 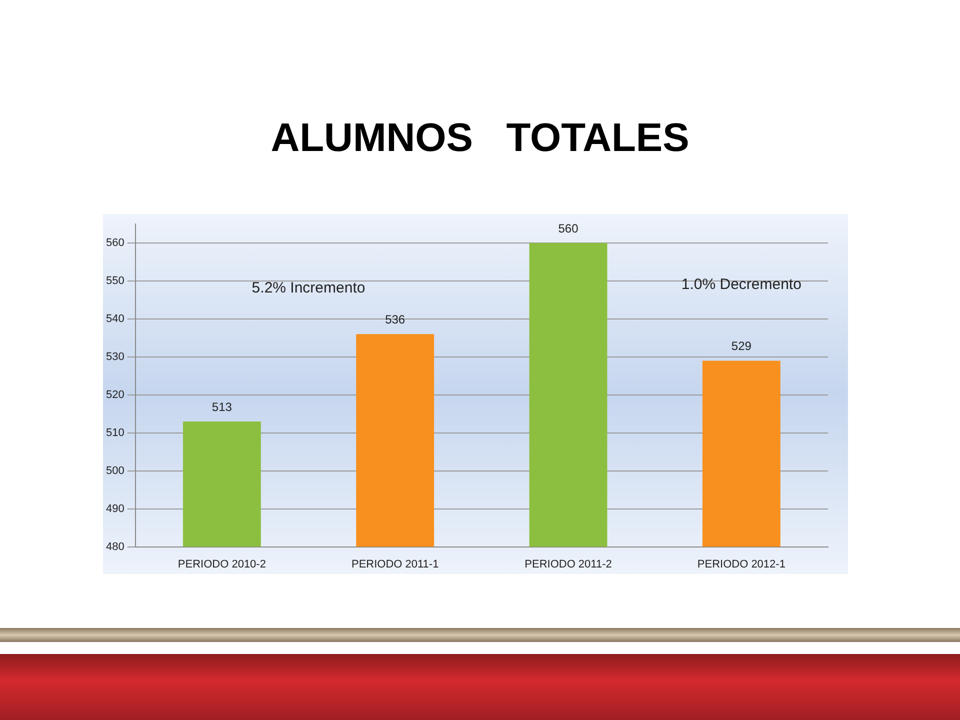 I want to click on y-tick-label: 480, so click(x=115, y=546).